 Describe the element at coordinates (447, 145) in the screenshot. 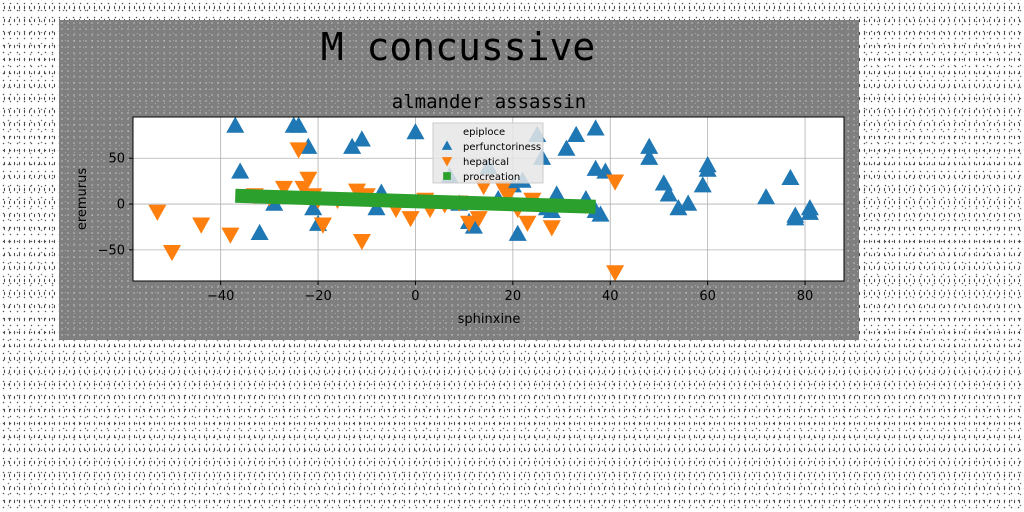

I see `legend-marker-perfunctoriness` at that location.